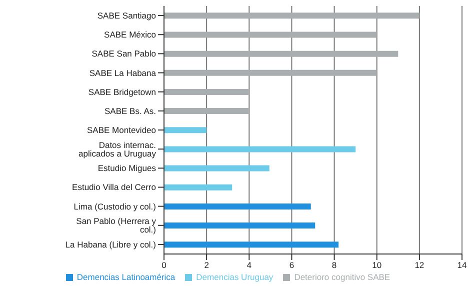 This screenshot has height=286, width=474. I want to click on y-tick-label: La Habana (Libre y col.), so click(110, 244).